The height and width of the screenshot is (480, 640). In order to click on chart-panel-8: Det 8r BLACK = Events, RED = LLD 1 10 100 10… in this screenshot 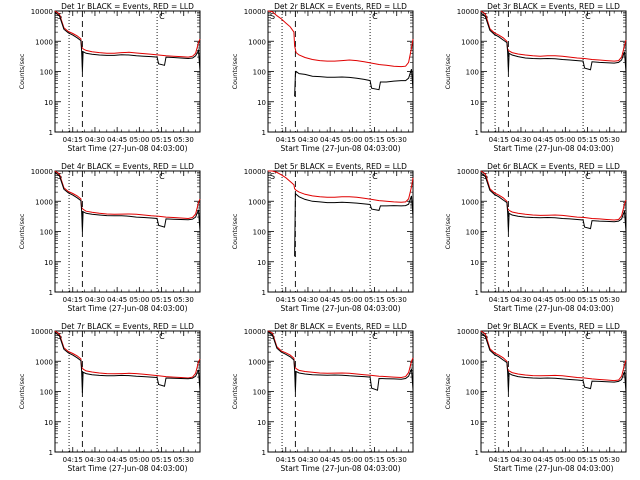, I will do `click(322, 397)`.